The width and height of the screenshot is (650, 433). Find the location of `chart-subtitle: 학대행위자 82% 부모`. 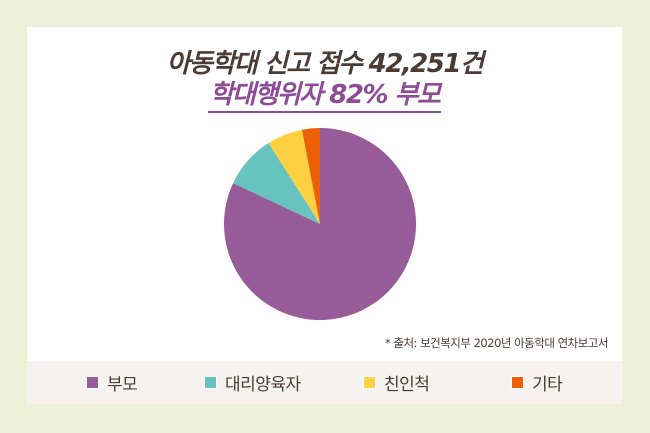

chart-subtitle: 학대행위자 82% 부모 is located at coordinates (324, 96).